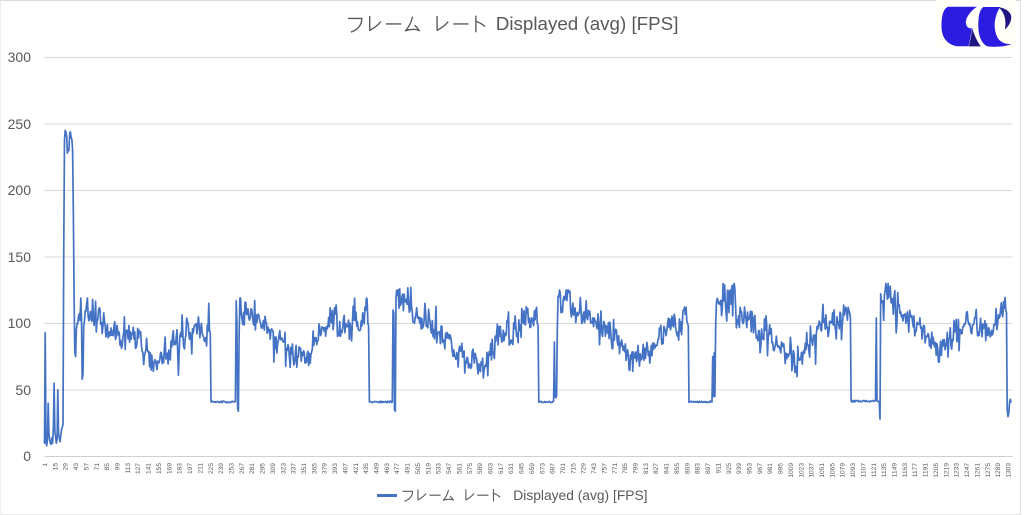  What do you see at coordinates (76, 467) in the screenshot?
I see `svg-text: 43` at bounding box center [76, 467].